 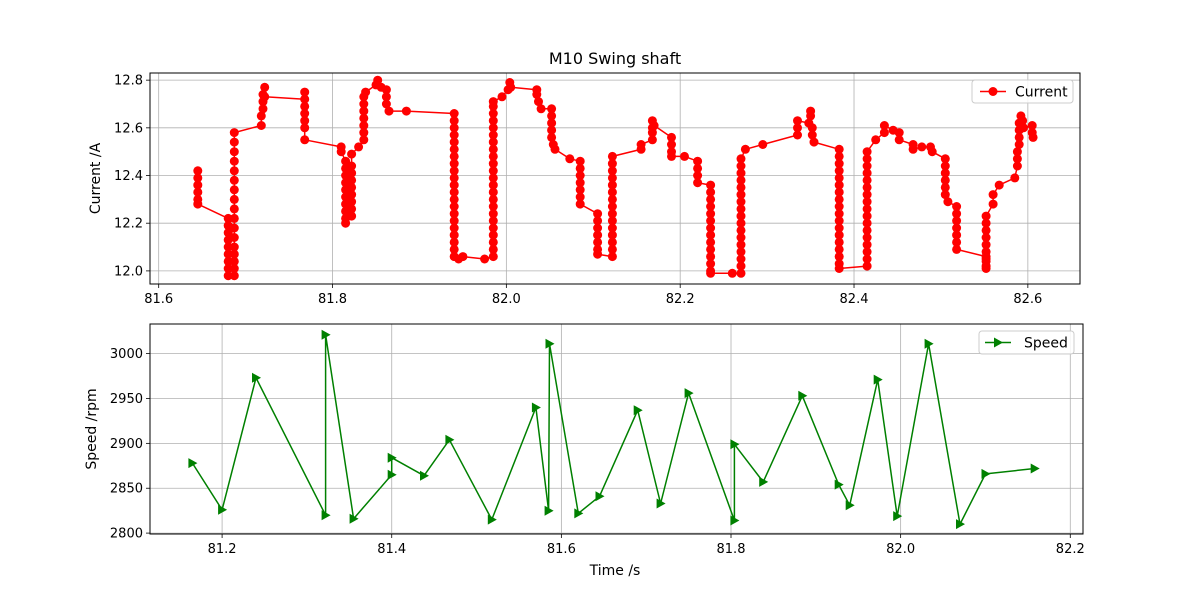 What do you see at coordinates (561, 549) in the screenshot?
I see `speed-x-tick-label: 81.6` at bounding box center [561, 549].